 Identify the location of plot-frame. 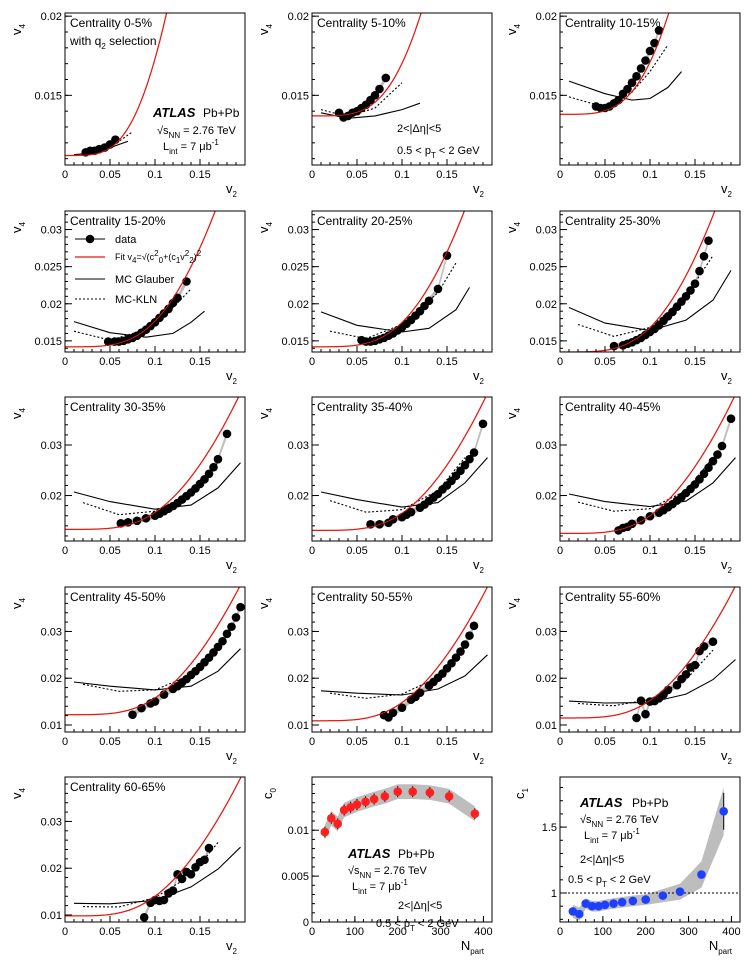
(402, 849).